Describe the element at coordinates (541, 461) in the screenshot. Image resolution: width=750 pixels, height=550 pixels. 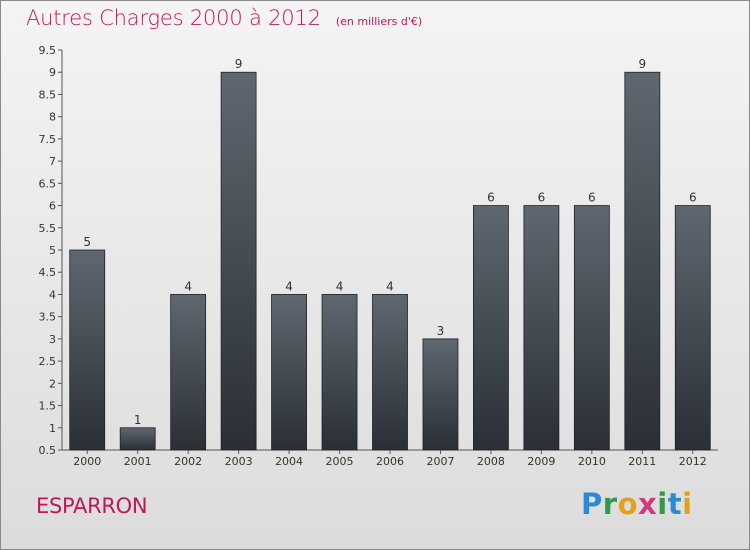
I see `x-tick-label: 2009` at that location.